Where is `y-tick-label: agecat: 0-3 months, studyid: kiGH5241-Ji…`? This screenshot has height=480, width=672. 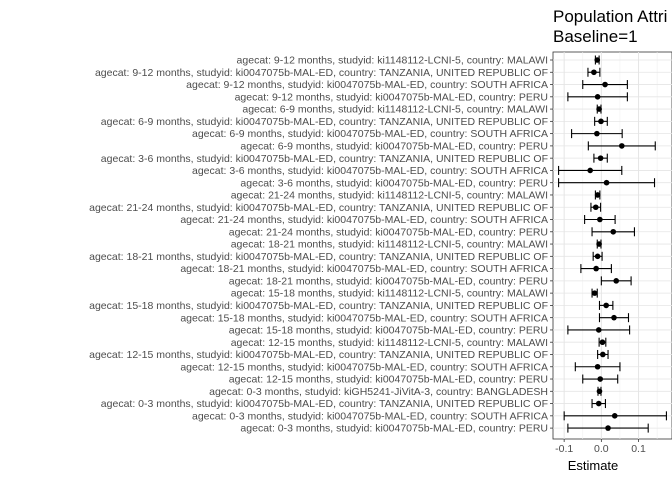
y-tick-label: agecat: 0-3 months, studyid: kiGH5241-Ji… is located at coordinates (378, 392).